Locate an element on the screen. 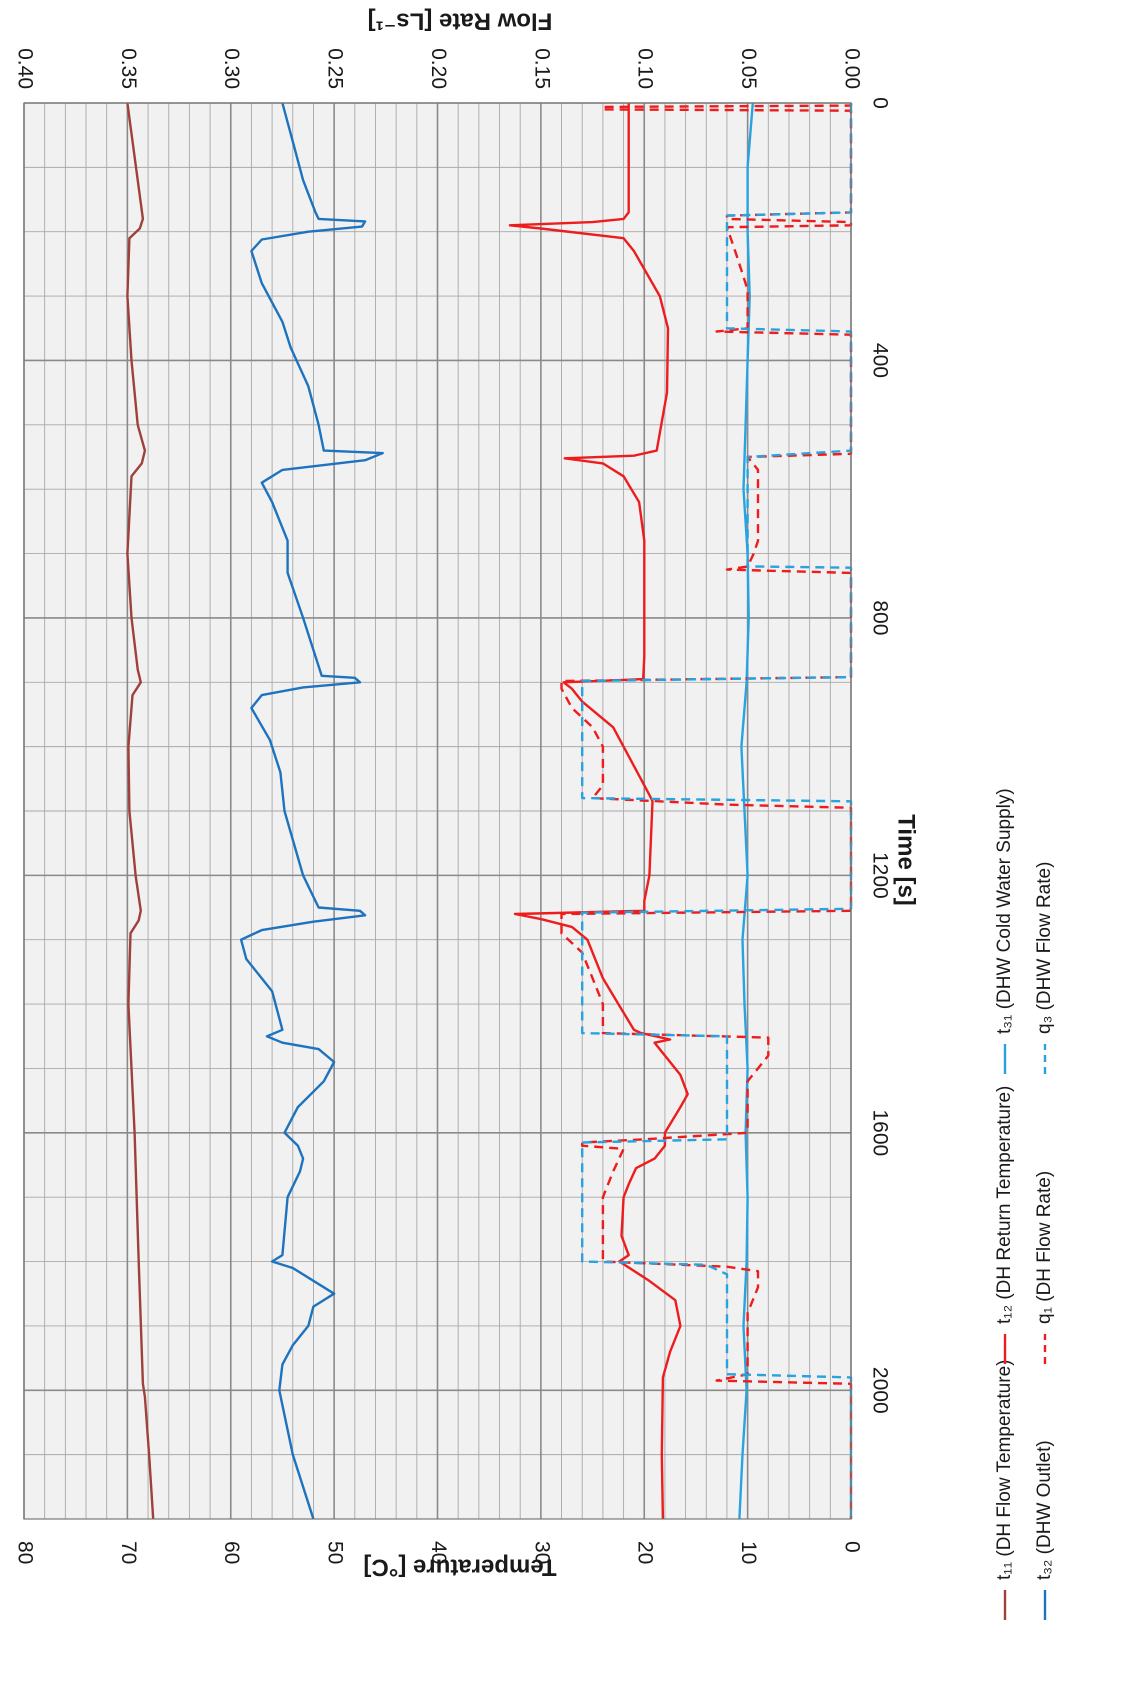 This screenshot has height=1692, width=1121. temperature-axis-title: Temperature [°C] is located at coordinates (459, 1567).